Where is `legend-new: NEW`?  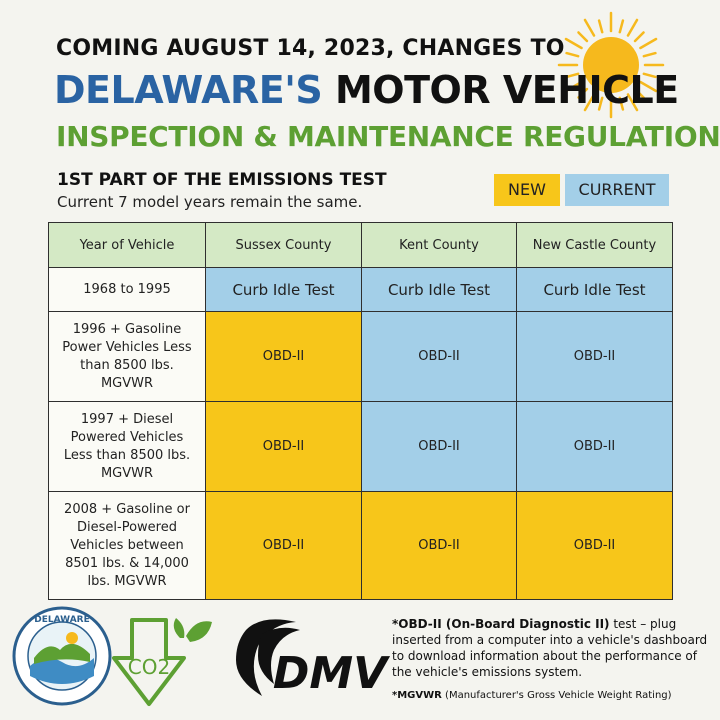
legend-new: NEW is located at coordinates (527, 190).